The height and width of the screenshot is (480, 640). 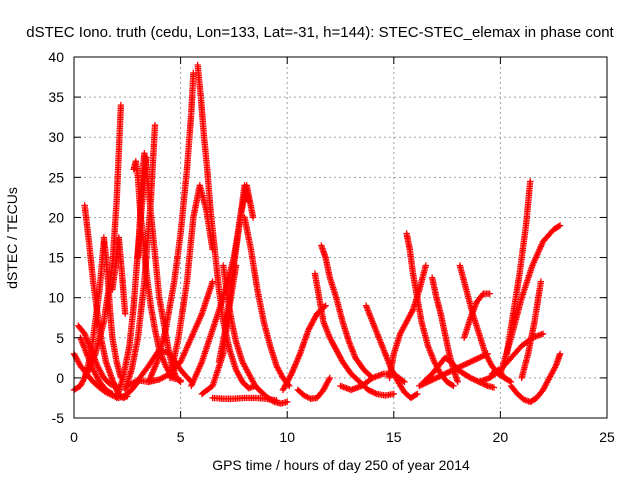 What do you see at coordinates (56, 177) in the screenshot?
I see `y-tick-label: 25` at bounding box center [56, 177].